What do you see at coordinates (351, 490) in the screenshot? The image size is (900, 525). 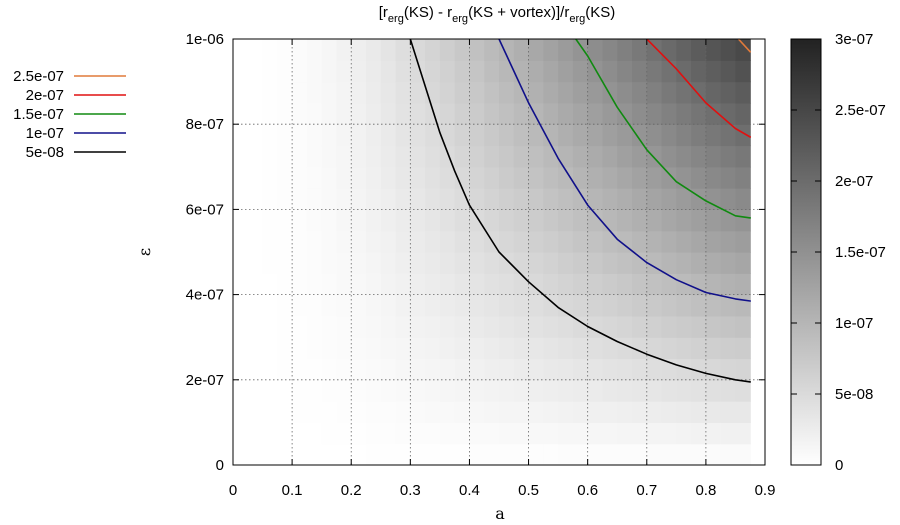 I see `x-tick-label: 0.2` at bounding box center [351, 490].